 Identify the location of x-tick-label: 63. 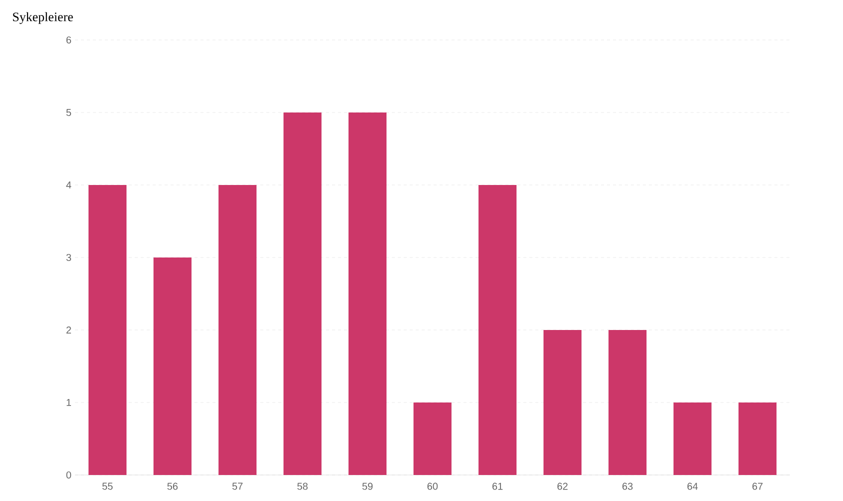
(627, 486).